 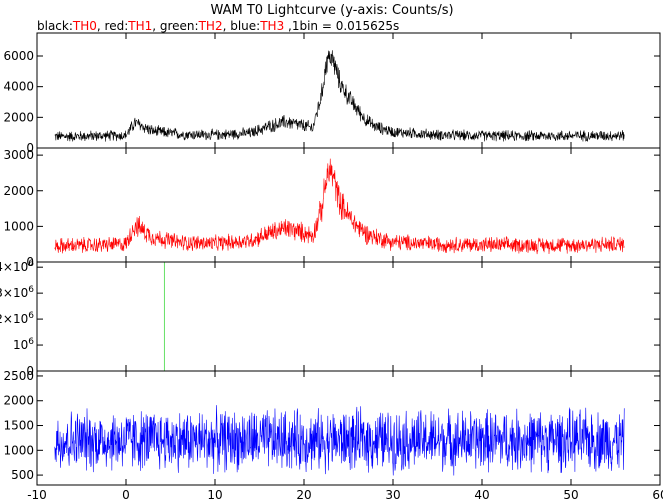 I want to click on series-th3, so click(x=339, y=440).